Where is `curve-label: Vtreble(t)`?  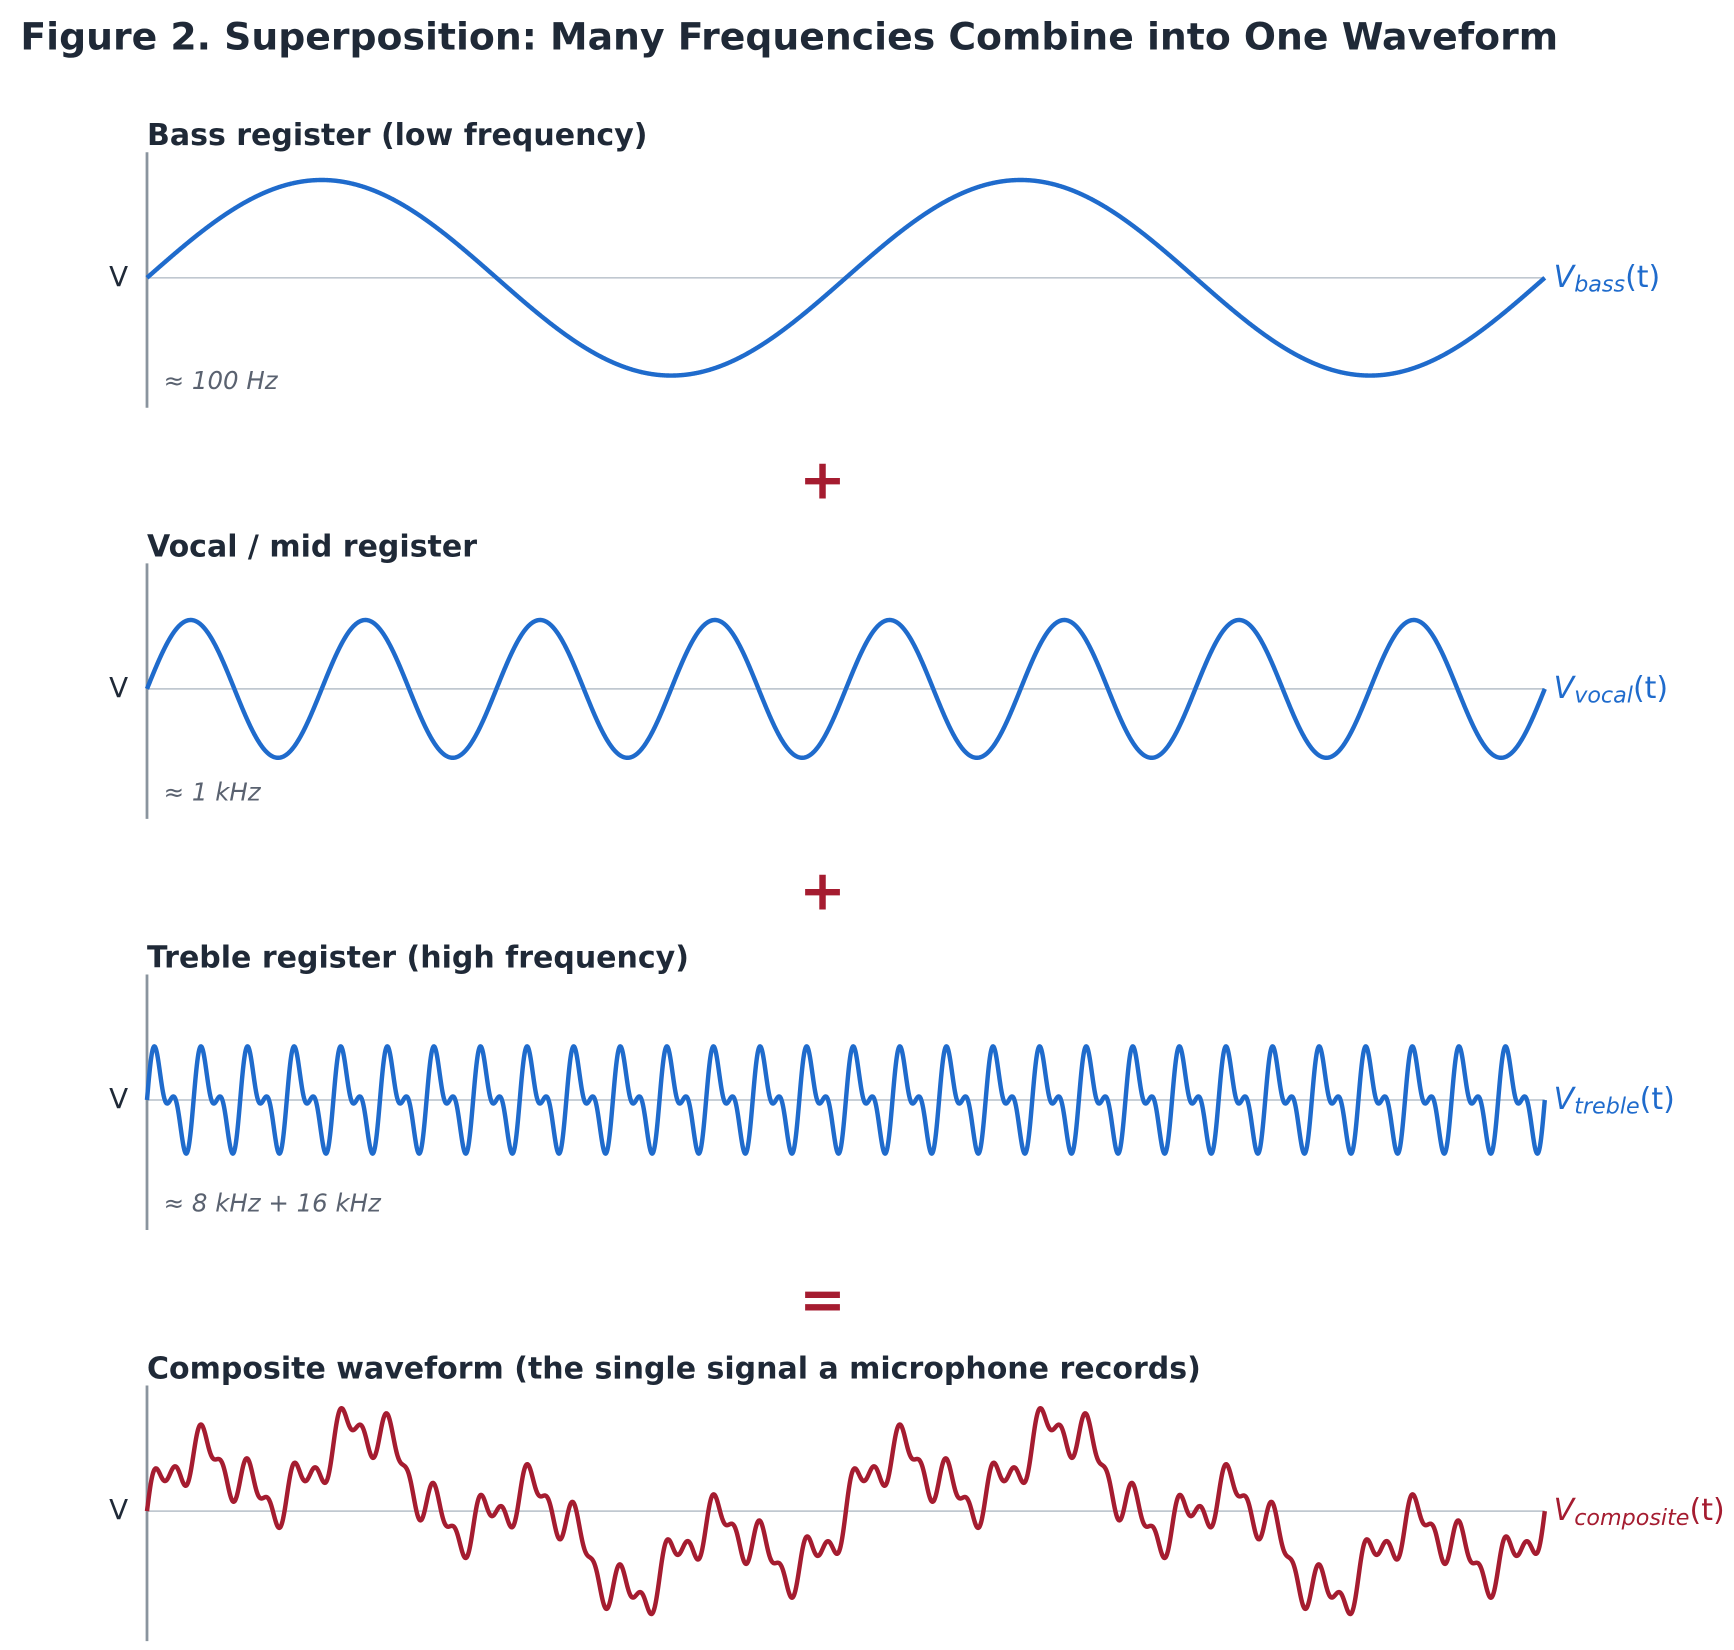 curve-label: Vtreble(t) is located at coordinates (1614, 1101).